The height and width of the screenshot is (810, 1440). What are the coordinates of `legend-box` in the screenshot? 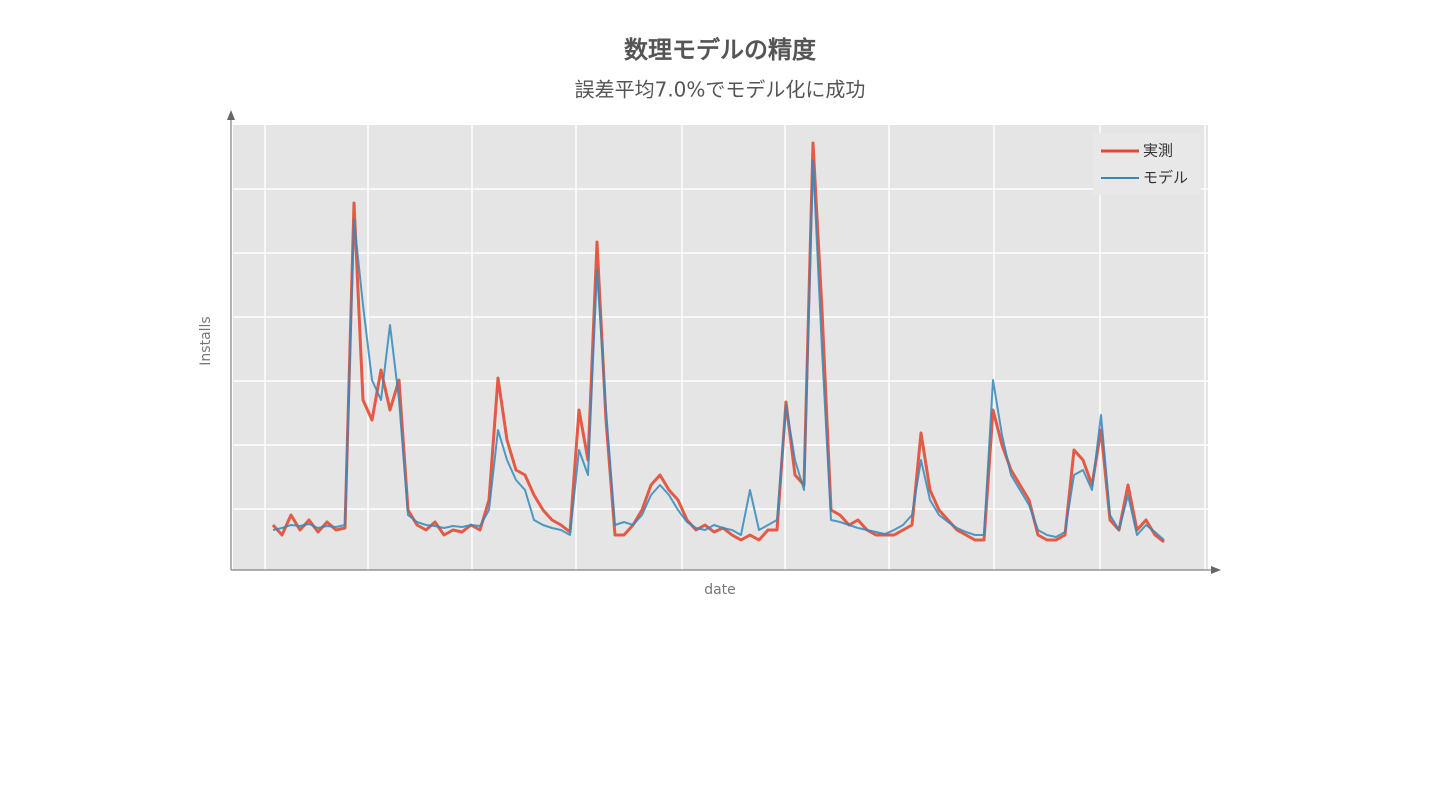 It's located at (1147, 164).